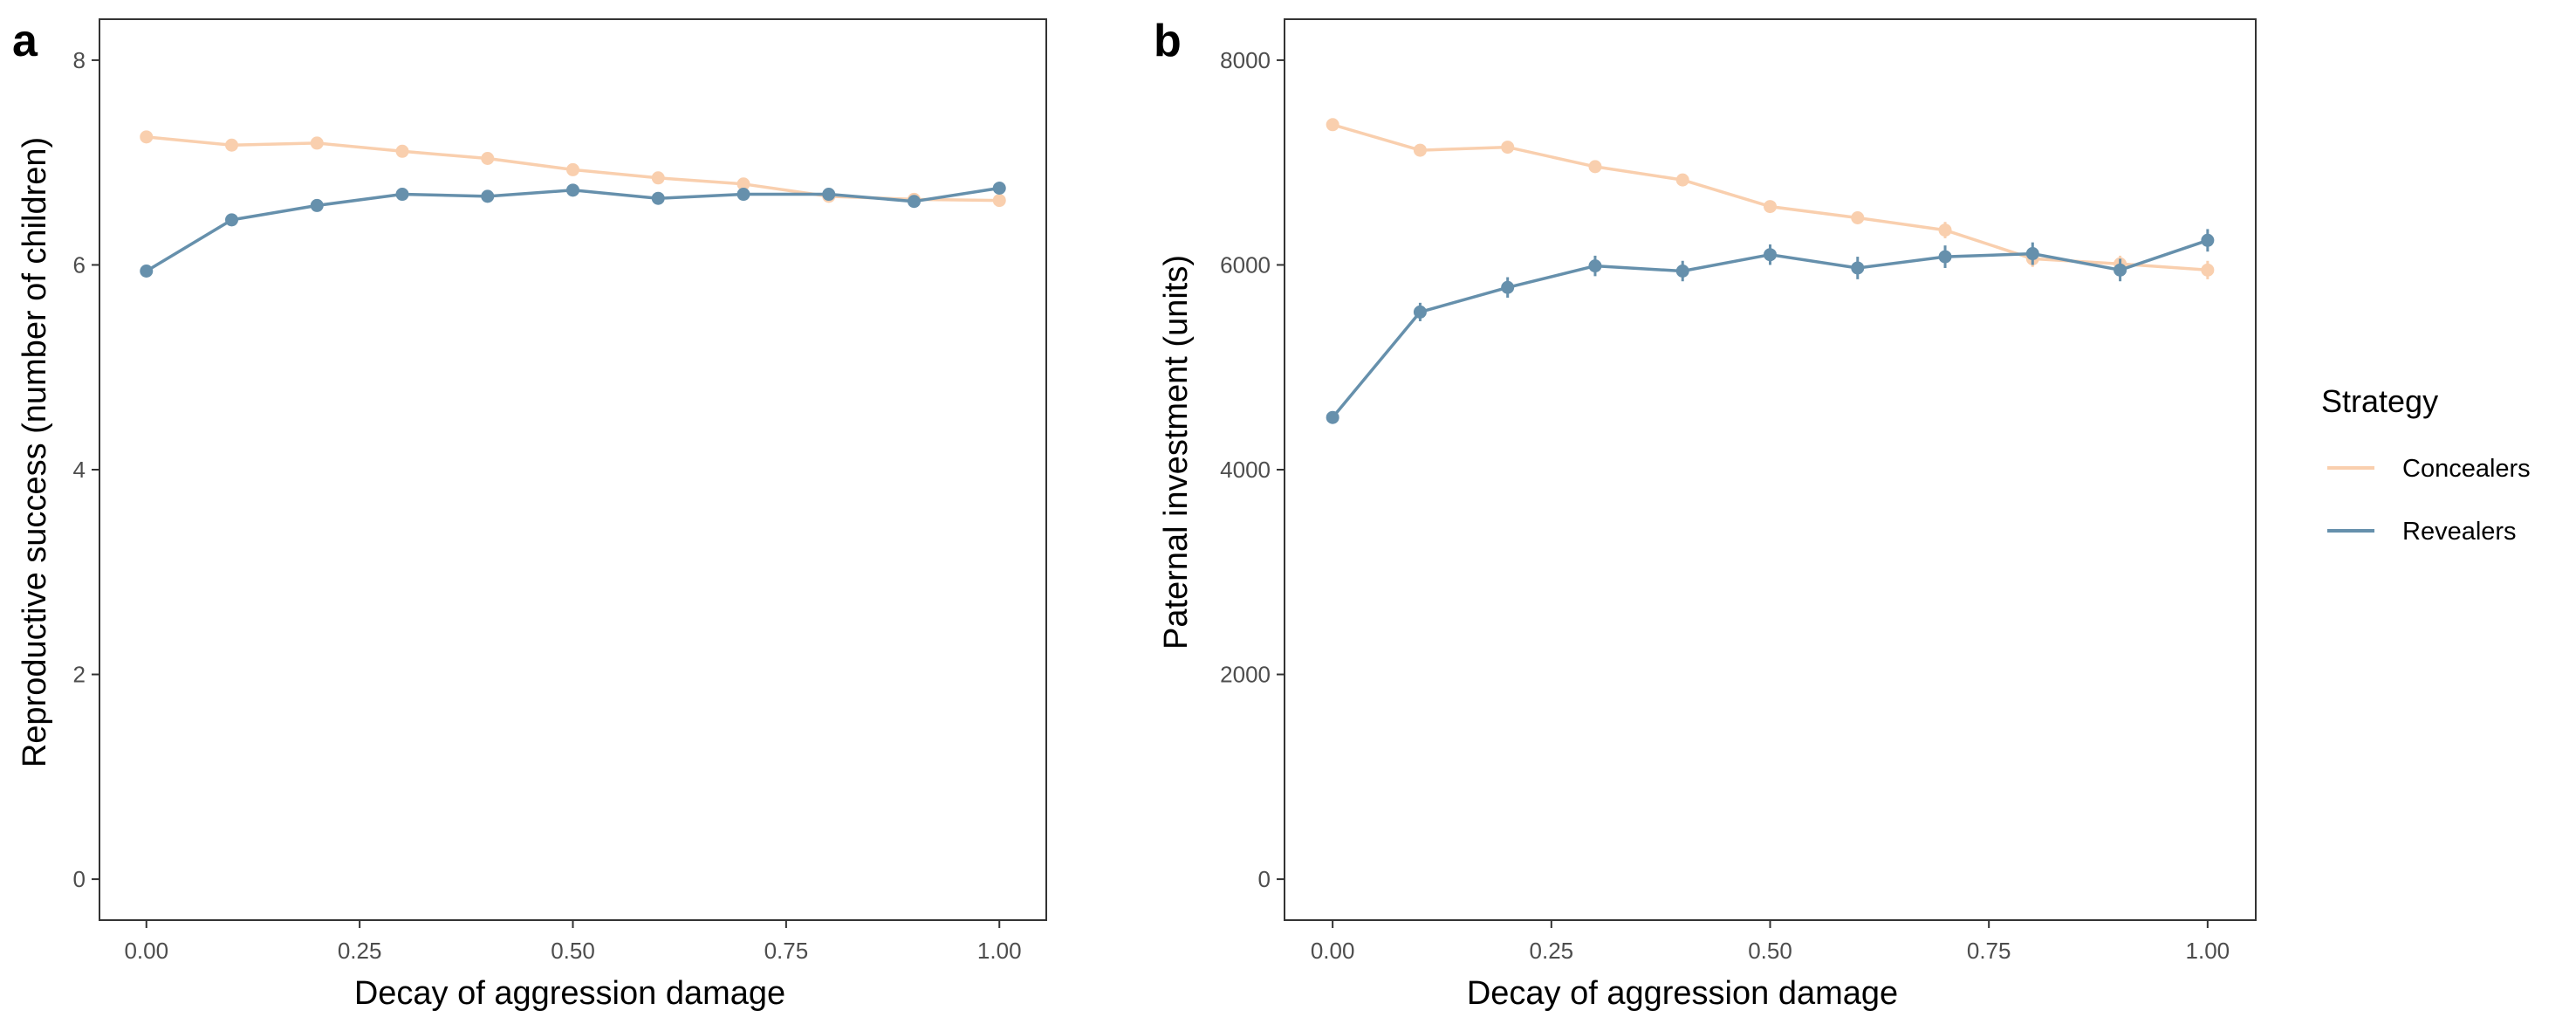 The width and height of the screenshot is (2576, 1031). Describe the element at coordinates (1683, 994) in the screenshot. I see `panel-b-x-axis-title: Decay of aggression damage` at that location.